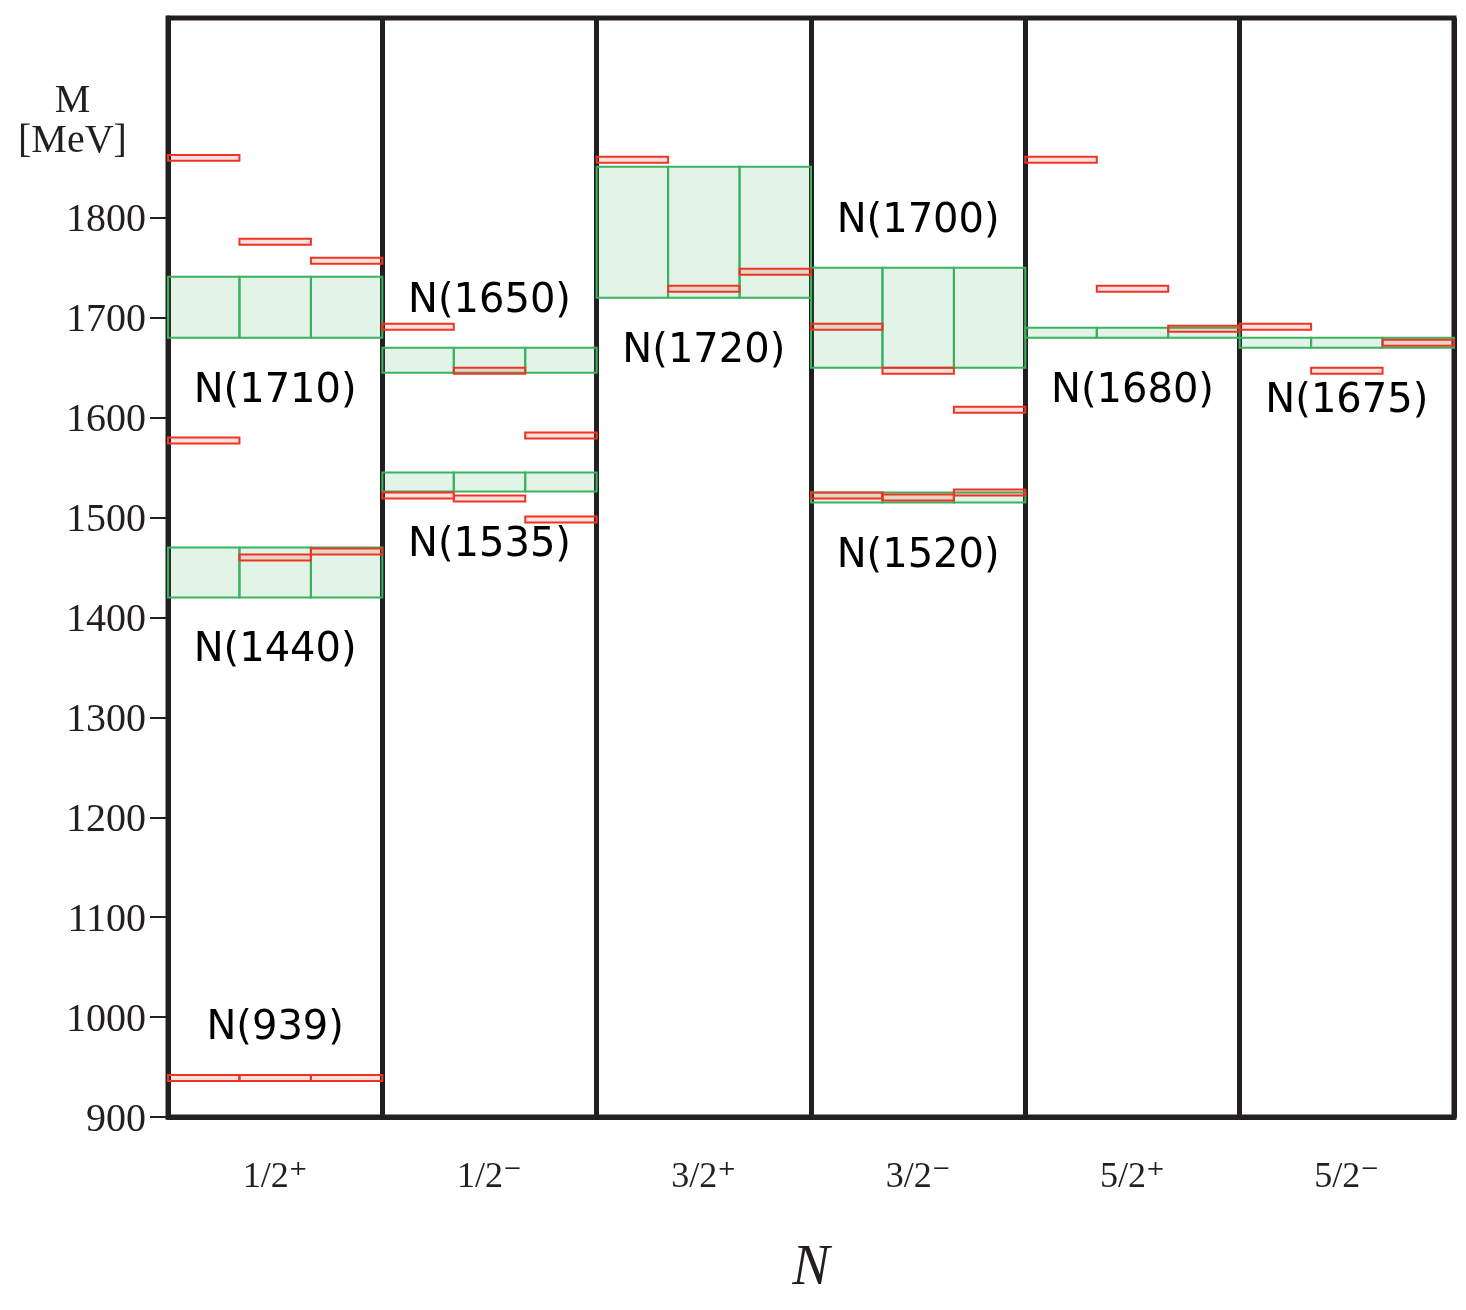  Describe the element at coordinates (275, 1025) in the screenshot. I see `annotation: N(939)` at that location.